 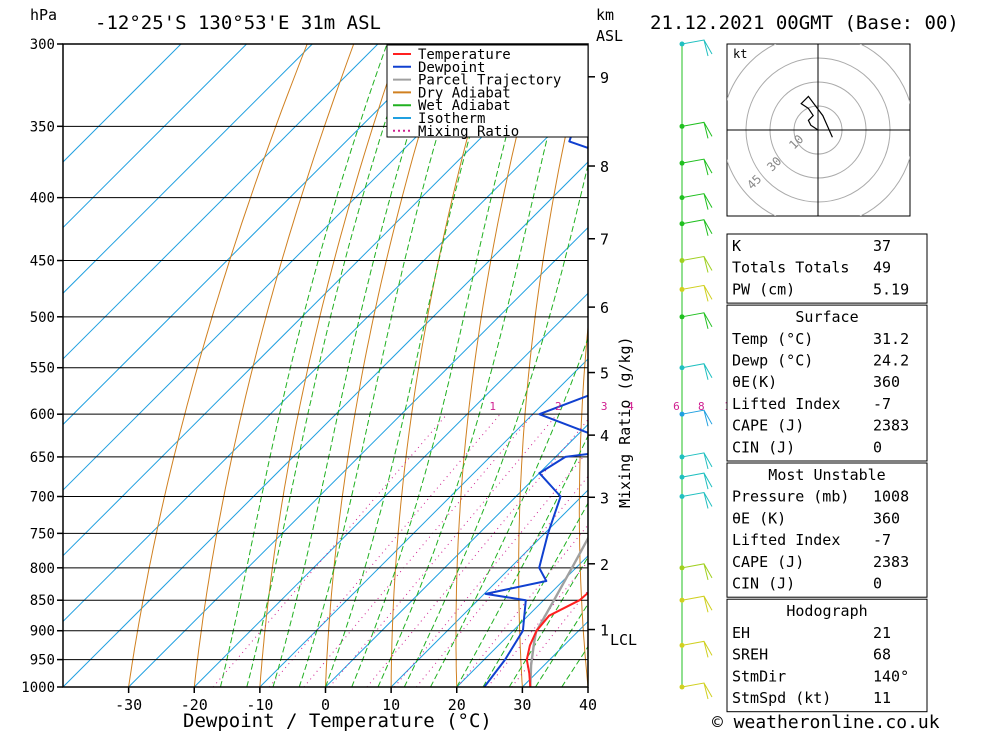 I want to click on pressure-tick-label: 700, so click(x=42, y=498).